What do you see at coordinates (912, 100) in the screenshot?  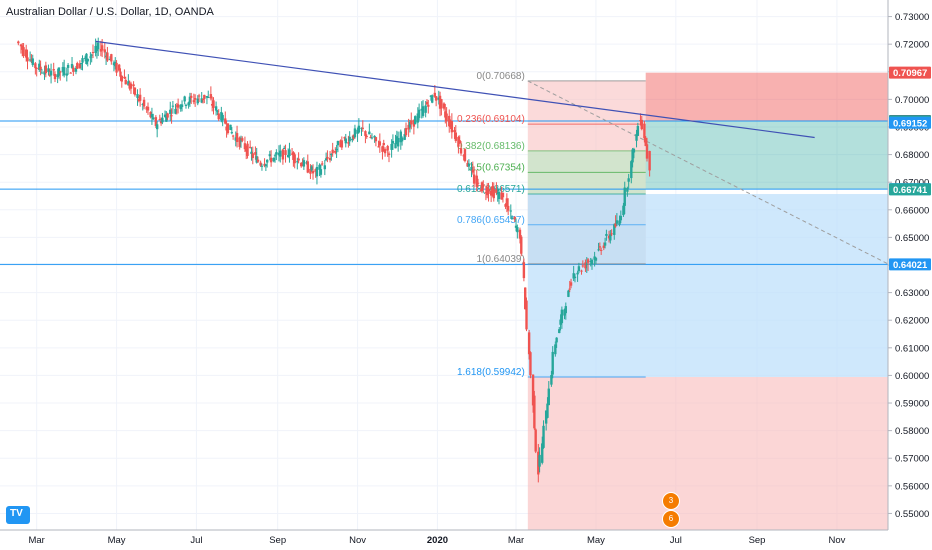 I see `y-tick-label: 0.70000` at bounding box center [912, 100].